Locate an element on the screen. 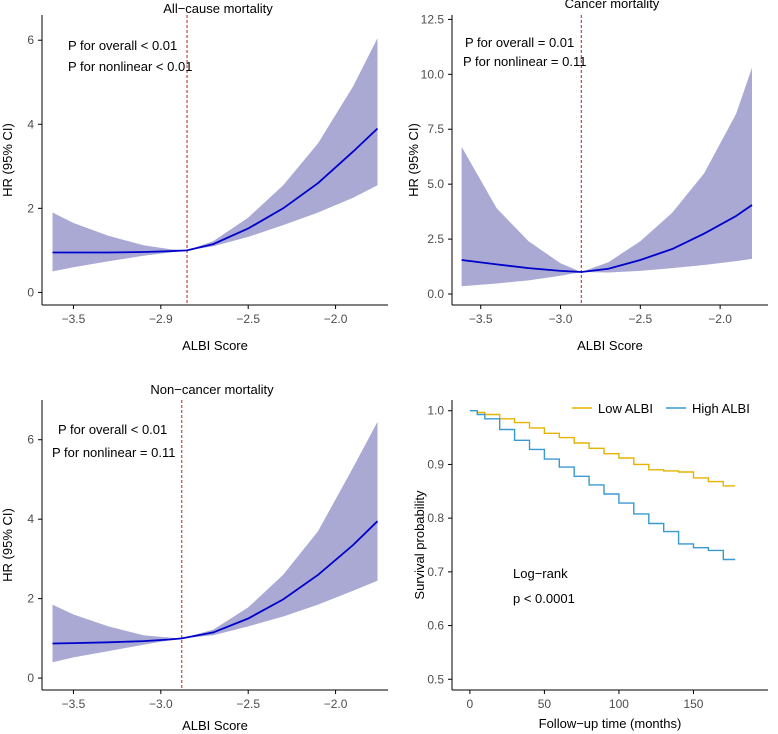 The height and width of the screenshot is (734, 778). y-tick-label: 2.5 is located at coordinates (435, 239).